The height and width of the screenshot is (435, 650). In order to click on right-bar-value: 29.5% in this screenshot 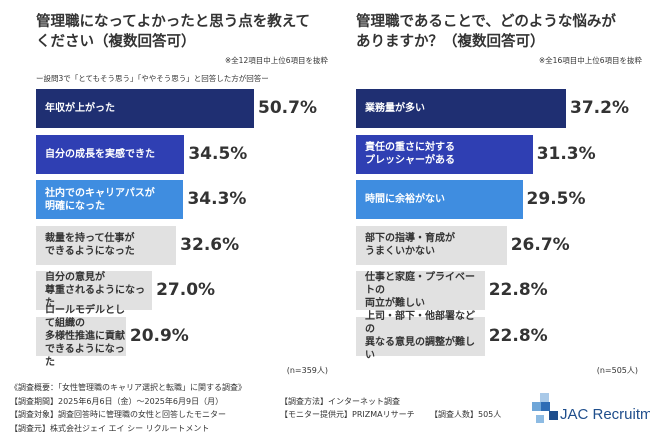, I will do `click(556, 199)`.